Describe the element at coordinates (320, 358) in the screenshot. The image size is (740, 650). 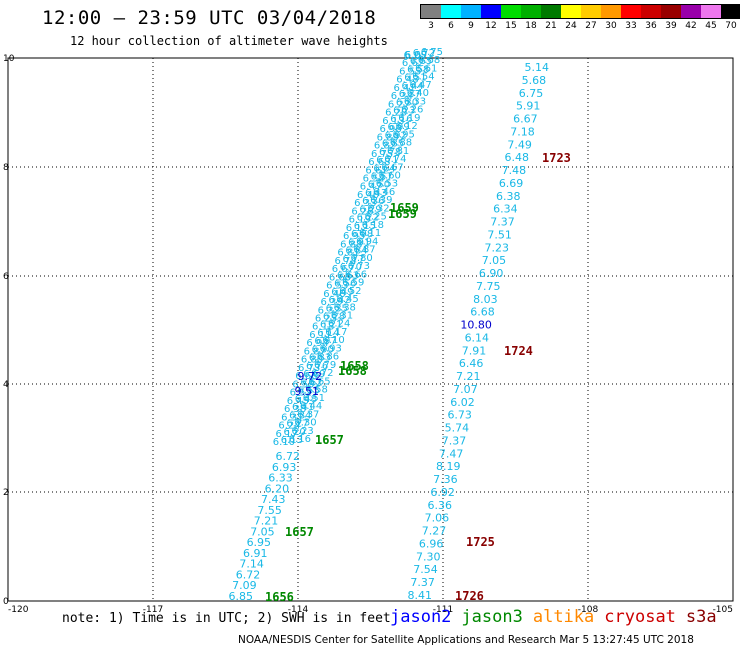
I see `swh-value-dense: 6.83` at that location.